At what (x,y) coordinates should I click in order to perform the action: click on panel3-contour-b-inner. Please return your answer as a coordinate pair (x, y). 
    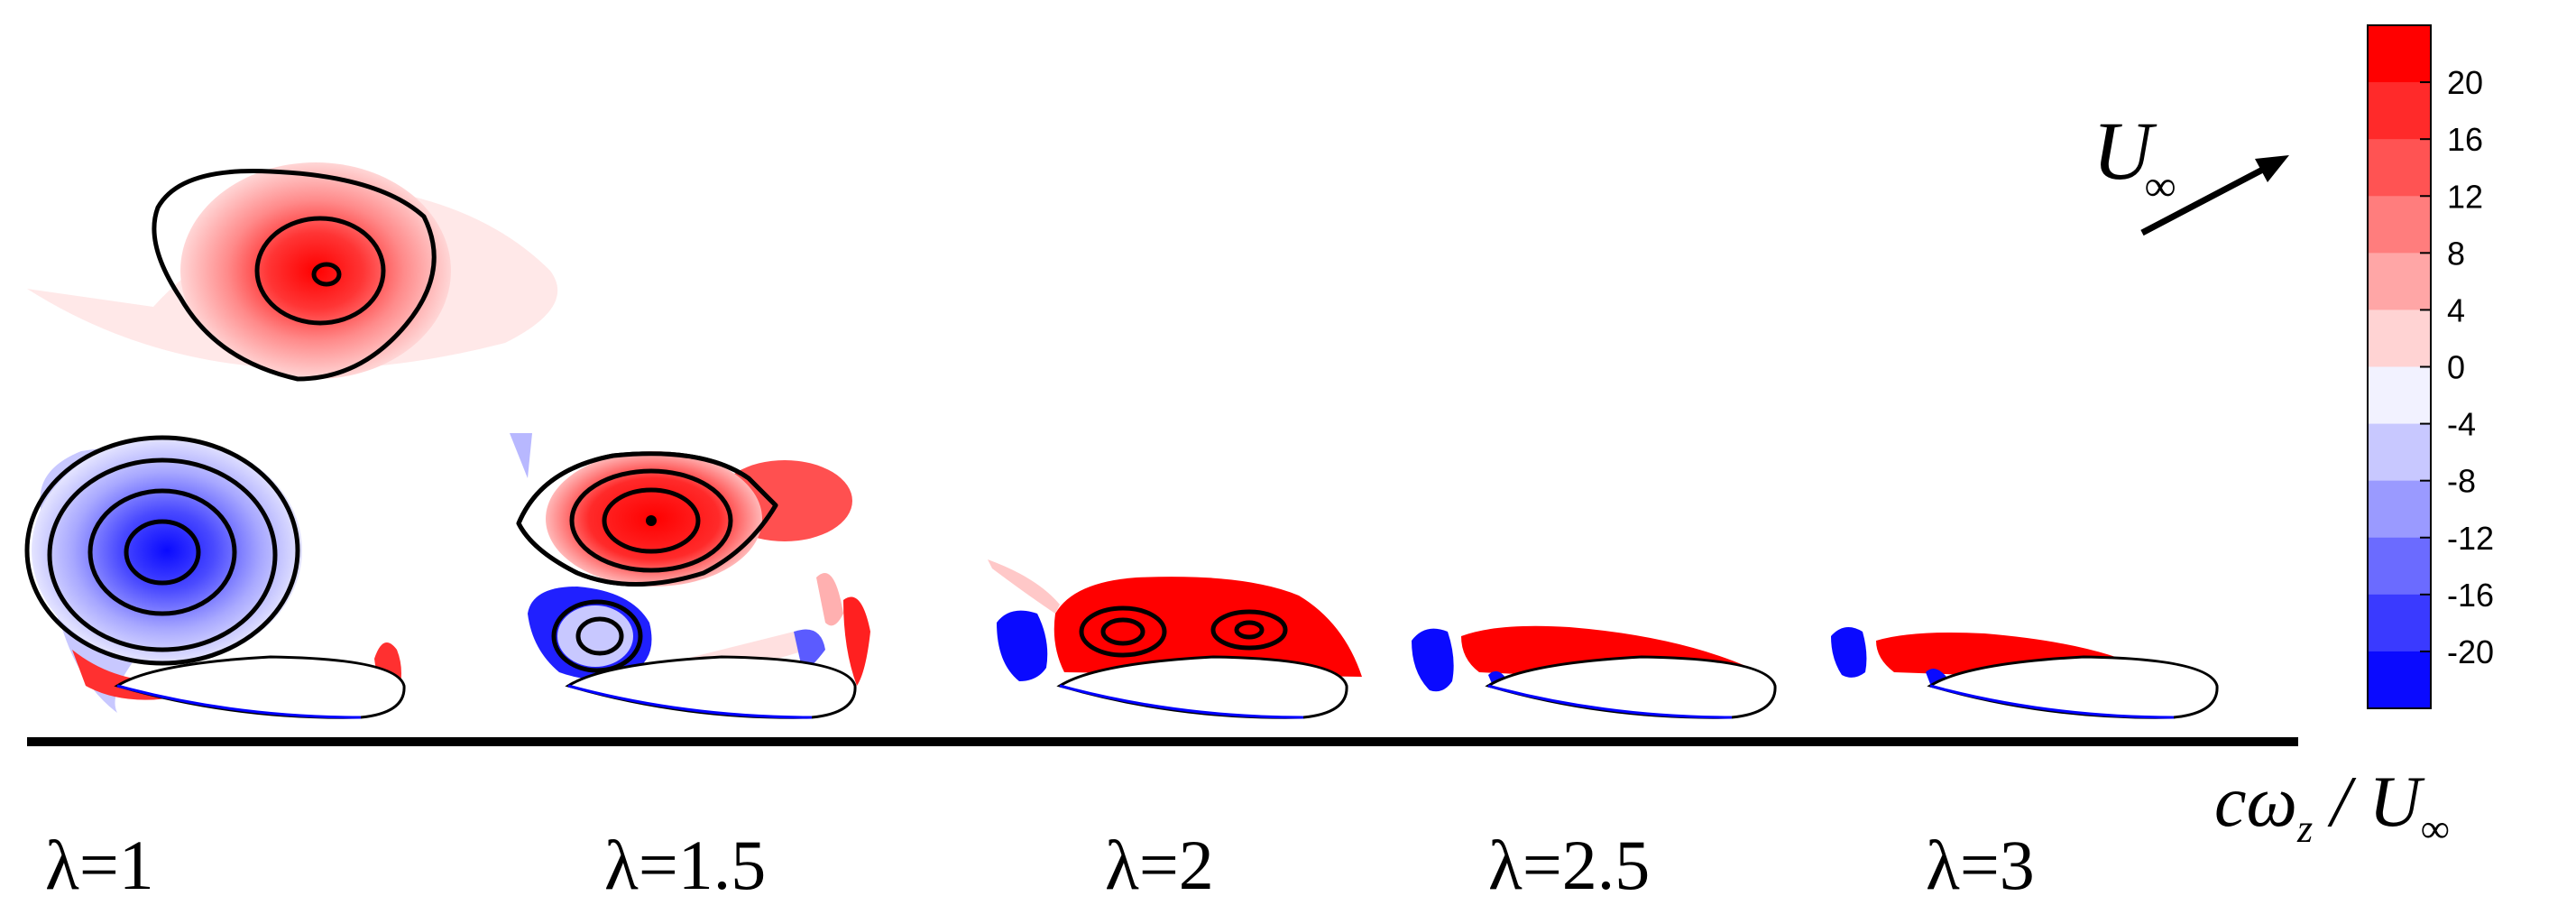
    Looking at the image, I should click on (1250, 630).